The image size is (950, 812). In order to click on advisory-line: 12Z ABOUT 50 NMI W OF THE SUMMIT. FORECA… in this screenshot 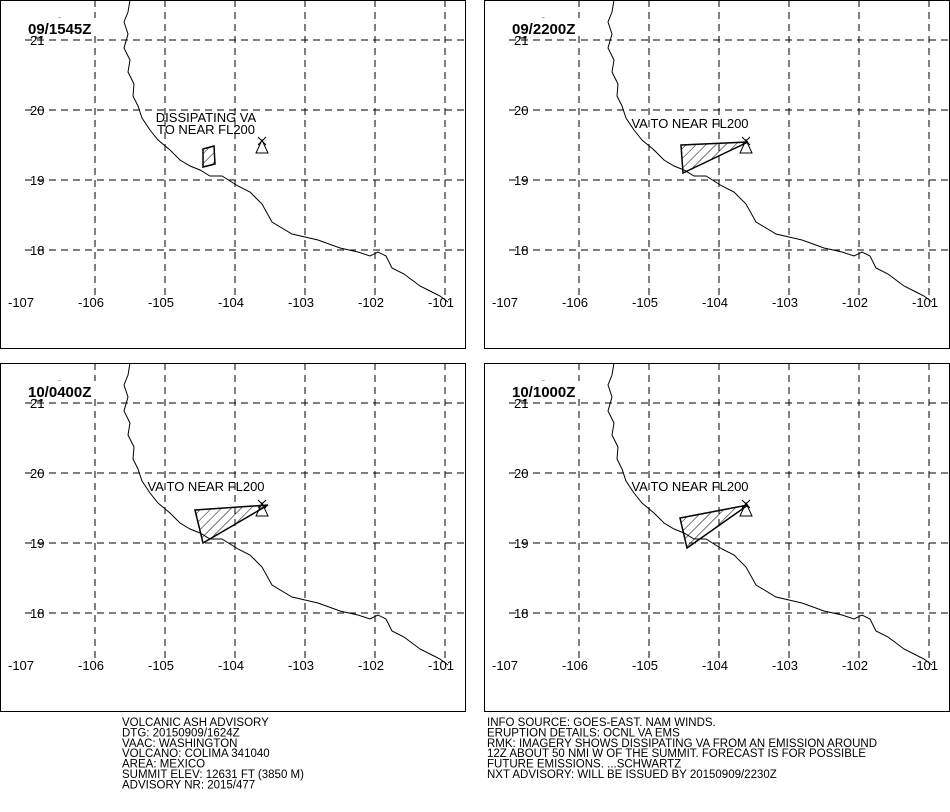, I will do `click(676, 754)`.